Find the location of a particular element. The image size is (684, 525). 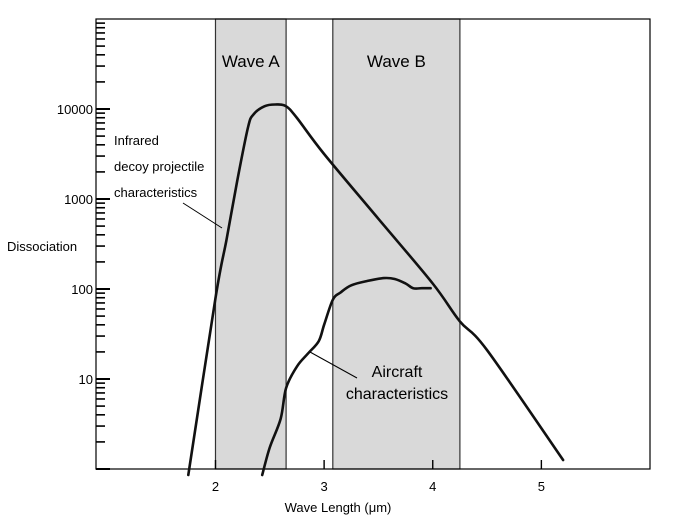

x-tick-label-2: 2 is located at coordinates (215, 486).